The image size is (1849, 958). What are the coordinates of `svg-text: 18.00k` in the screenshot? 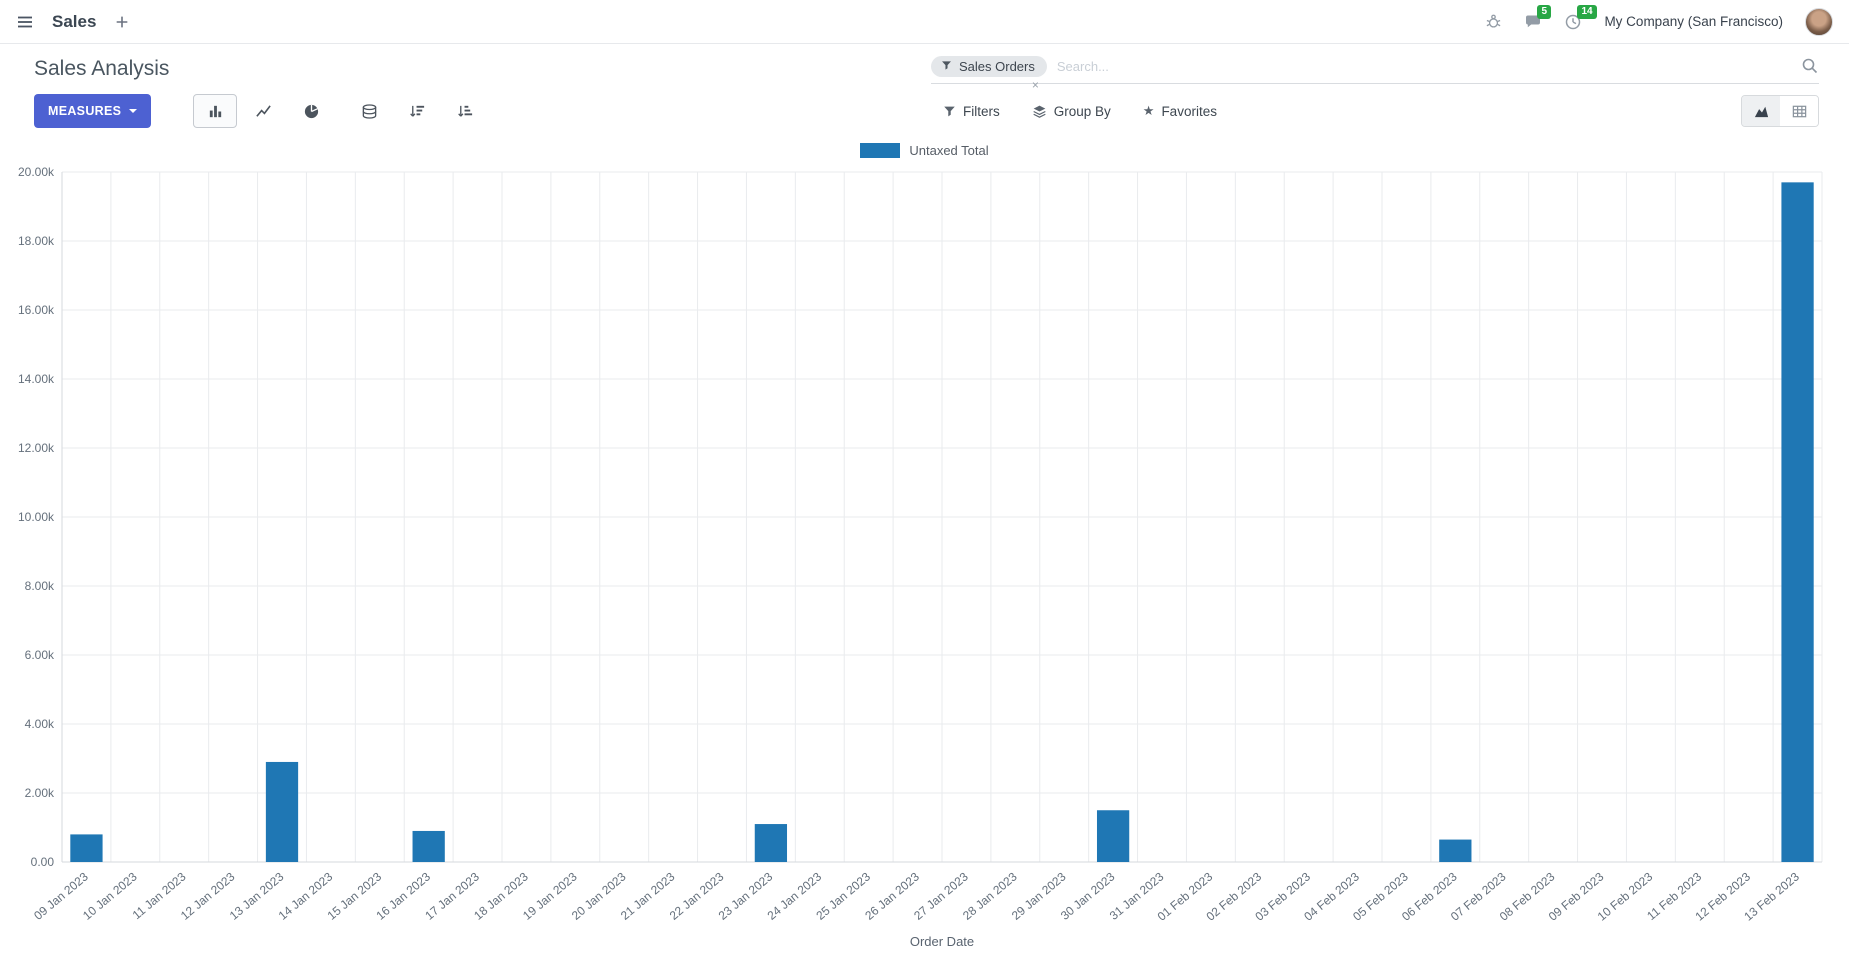 It's located at (36, 241).